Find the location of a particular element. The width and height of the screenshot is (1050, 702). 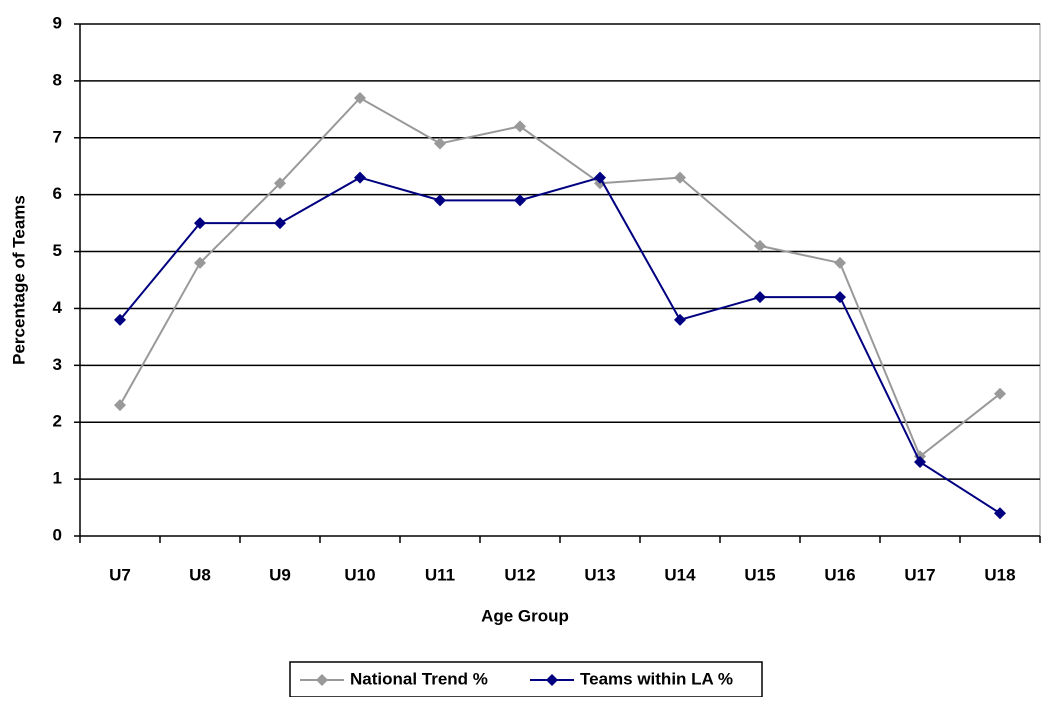

legend-label: National Trend % is located at coordinates (419, 678).